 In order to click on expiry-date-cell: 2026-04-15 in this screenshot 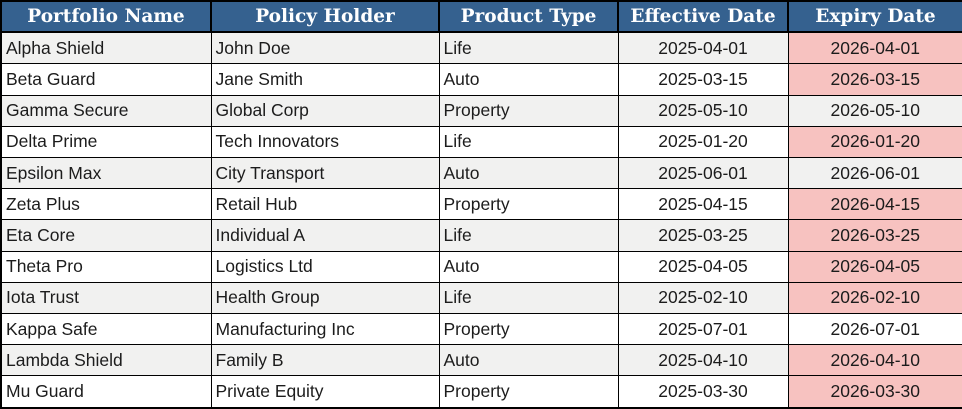, I will do `click(874, 204)`.